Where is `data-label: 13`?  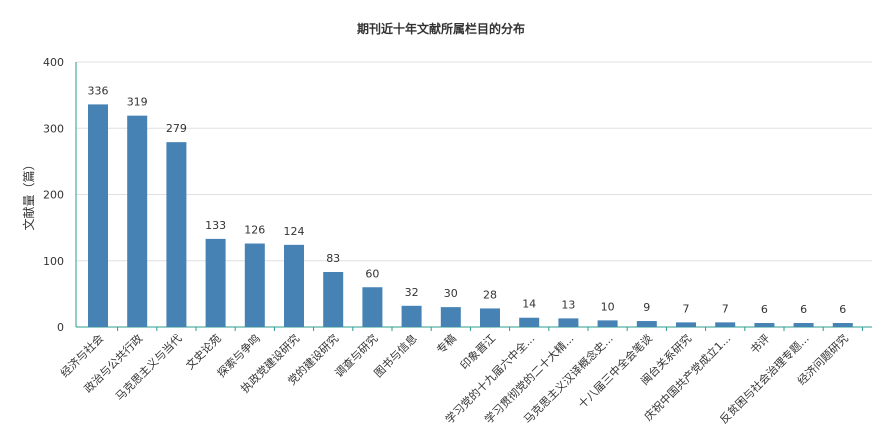 data-label: 13 is located at coordinates (568, 304).